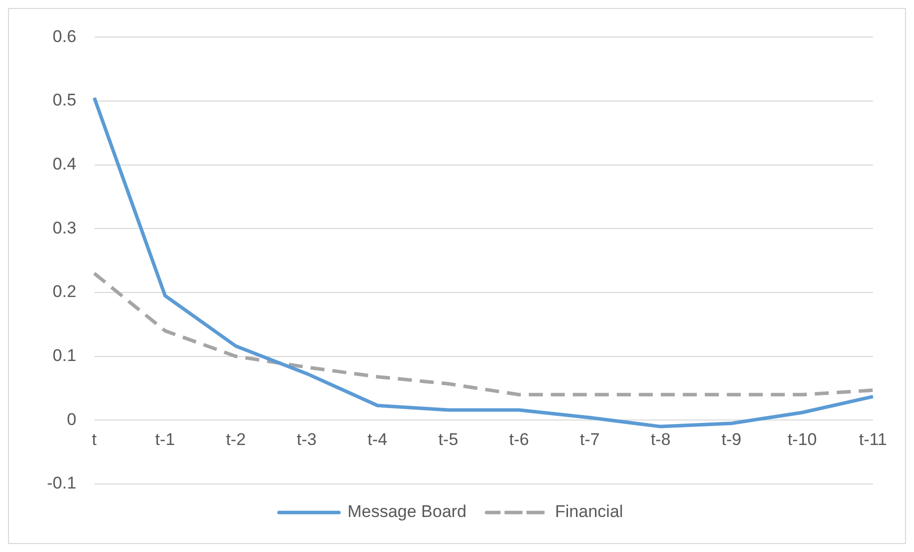 This screenshot has height=552, width=914. What do you see at coordinates (731, 440) in the screenshot?
I see `x-tick-label: t-9` at bounding box center [731, 440].